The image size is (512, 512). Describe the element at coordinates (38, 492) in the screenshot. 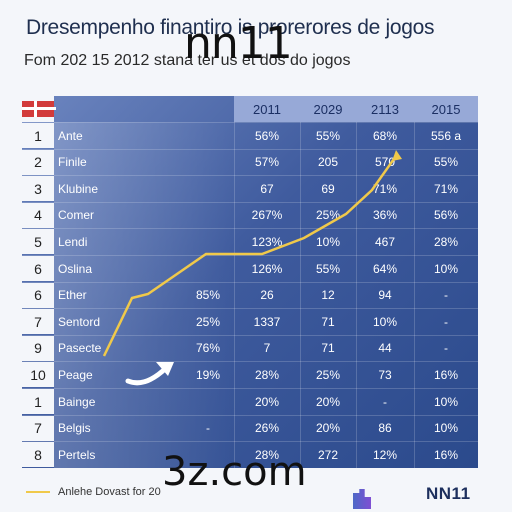

I see `legend-swatch` at that location.